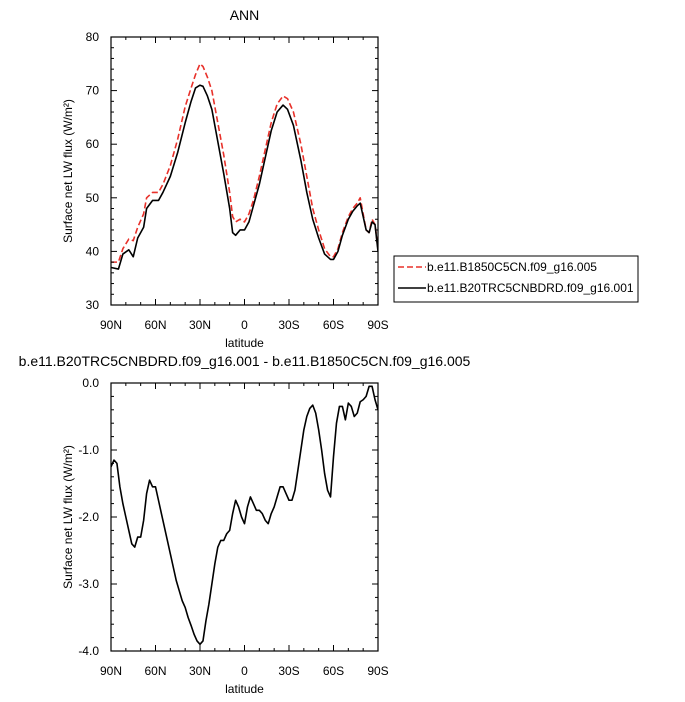 This screenshot has width=685, height=702. Describe the element at coordinates (93, 37) in the screenshot. I see `y-tick-label: 80` at that location.